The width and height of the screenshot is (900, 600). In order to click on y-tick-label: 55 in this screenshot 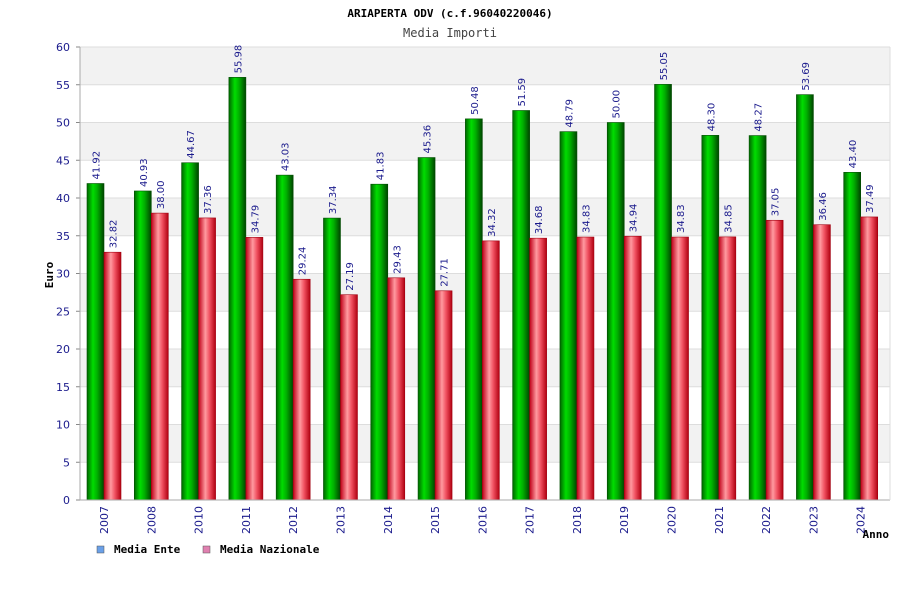, I will do `click(63, 85)`.